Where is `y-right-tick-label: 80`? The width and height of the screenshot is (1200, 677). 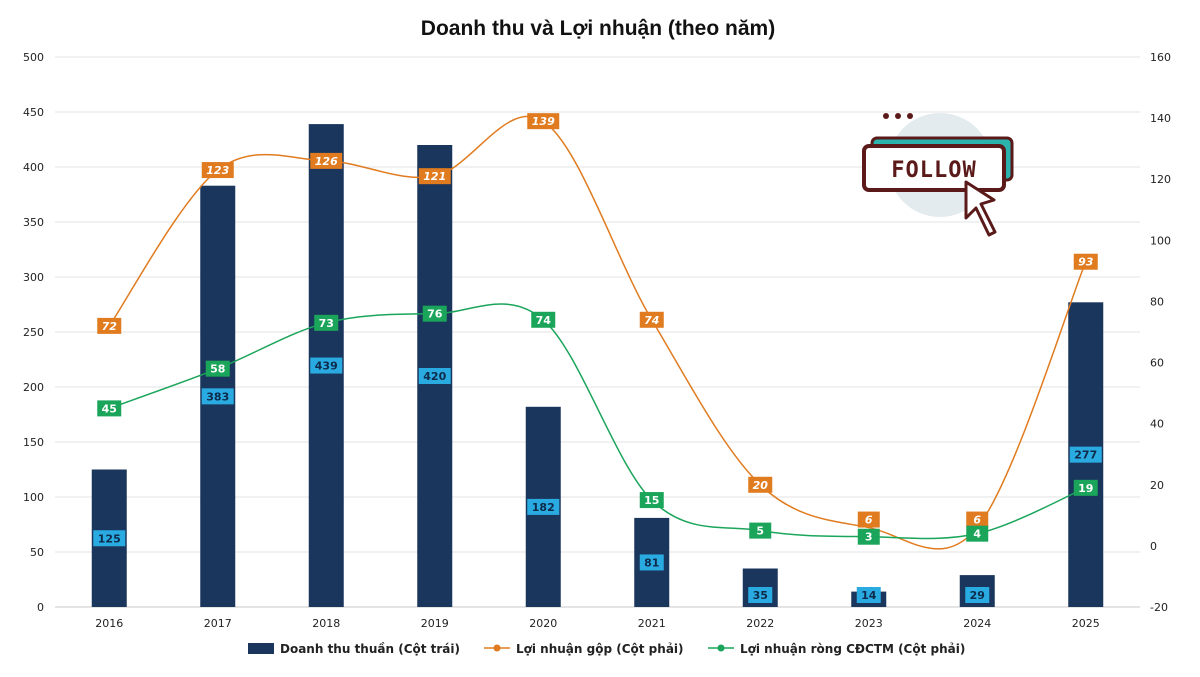 y-right-tick-label: 80 is located at coordinates (1157, 301).